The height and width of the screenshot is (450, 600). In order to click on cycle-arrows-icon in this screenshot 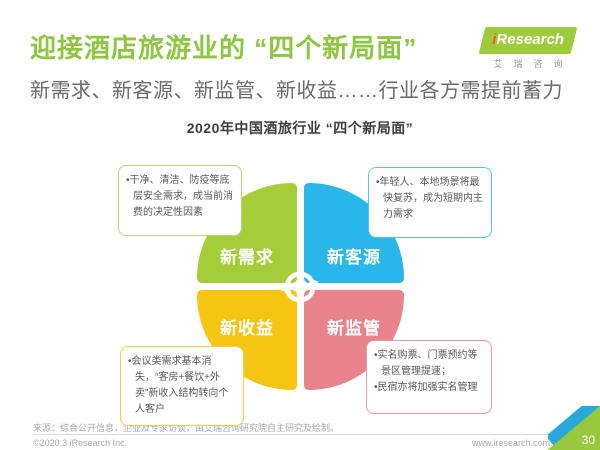, I will do `click(300, 287)`.